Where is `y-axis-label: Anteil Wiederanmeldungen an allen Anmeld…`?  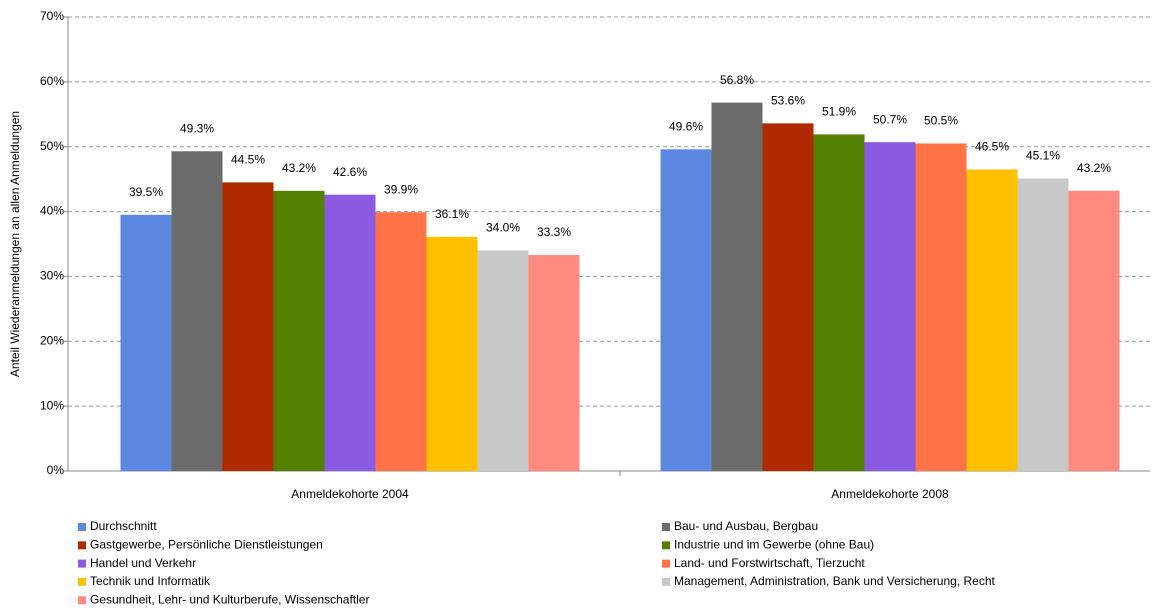
y-axis-label: Anteil Wiederanmeldungen an allen Anmeld… is located at coordinates (15, 244).